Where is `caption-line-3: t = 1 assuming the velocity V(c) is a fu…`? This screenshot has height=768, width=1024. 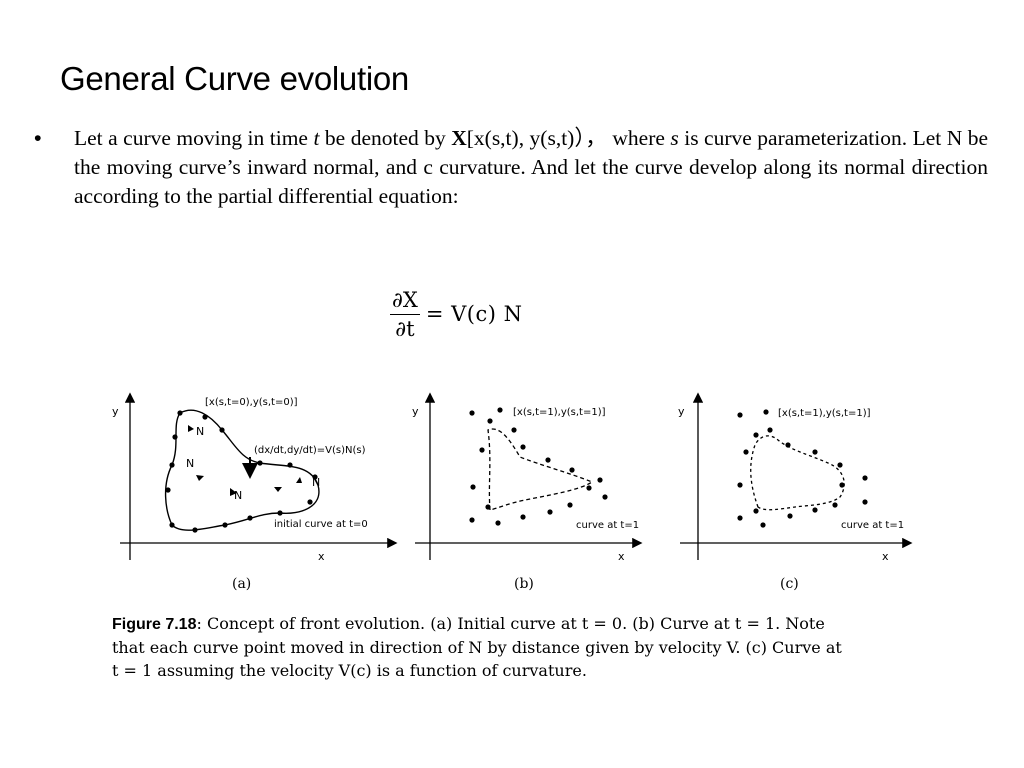
caption-line-3: t = 1 assuming the velocity V(c) is a fu… is located at coordinates (349, 670).